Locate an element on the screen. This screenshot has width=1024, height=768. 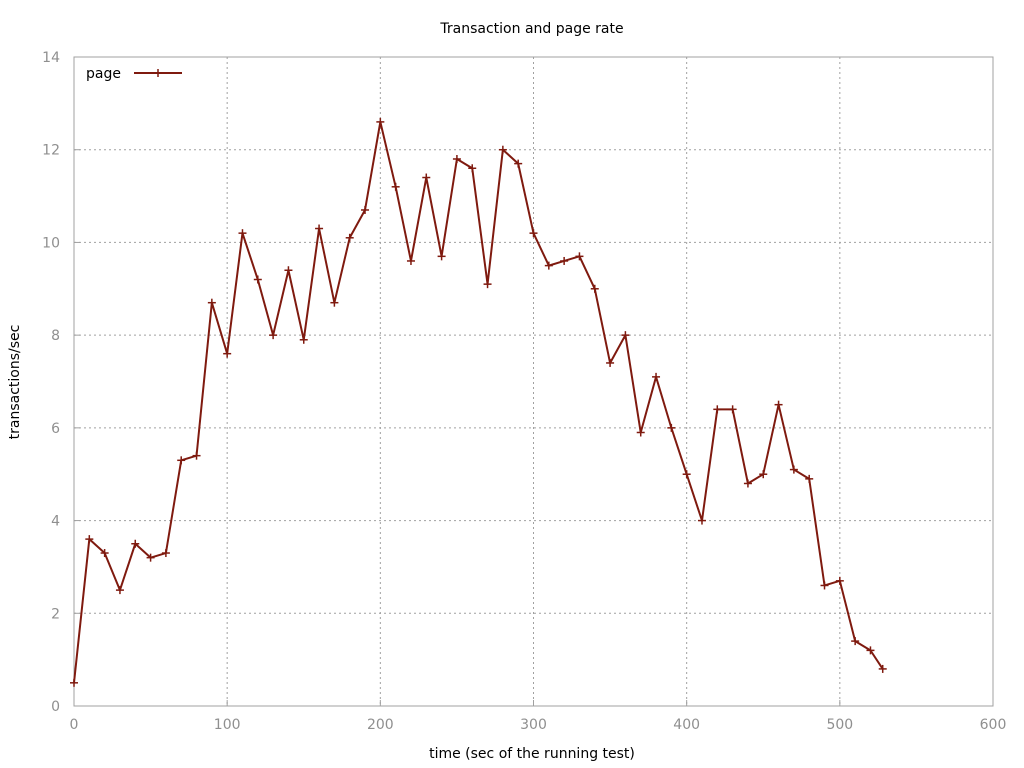
y-axis: 0 2 4 6 8 10 12 14 is located at coordinates (61, 382).